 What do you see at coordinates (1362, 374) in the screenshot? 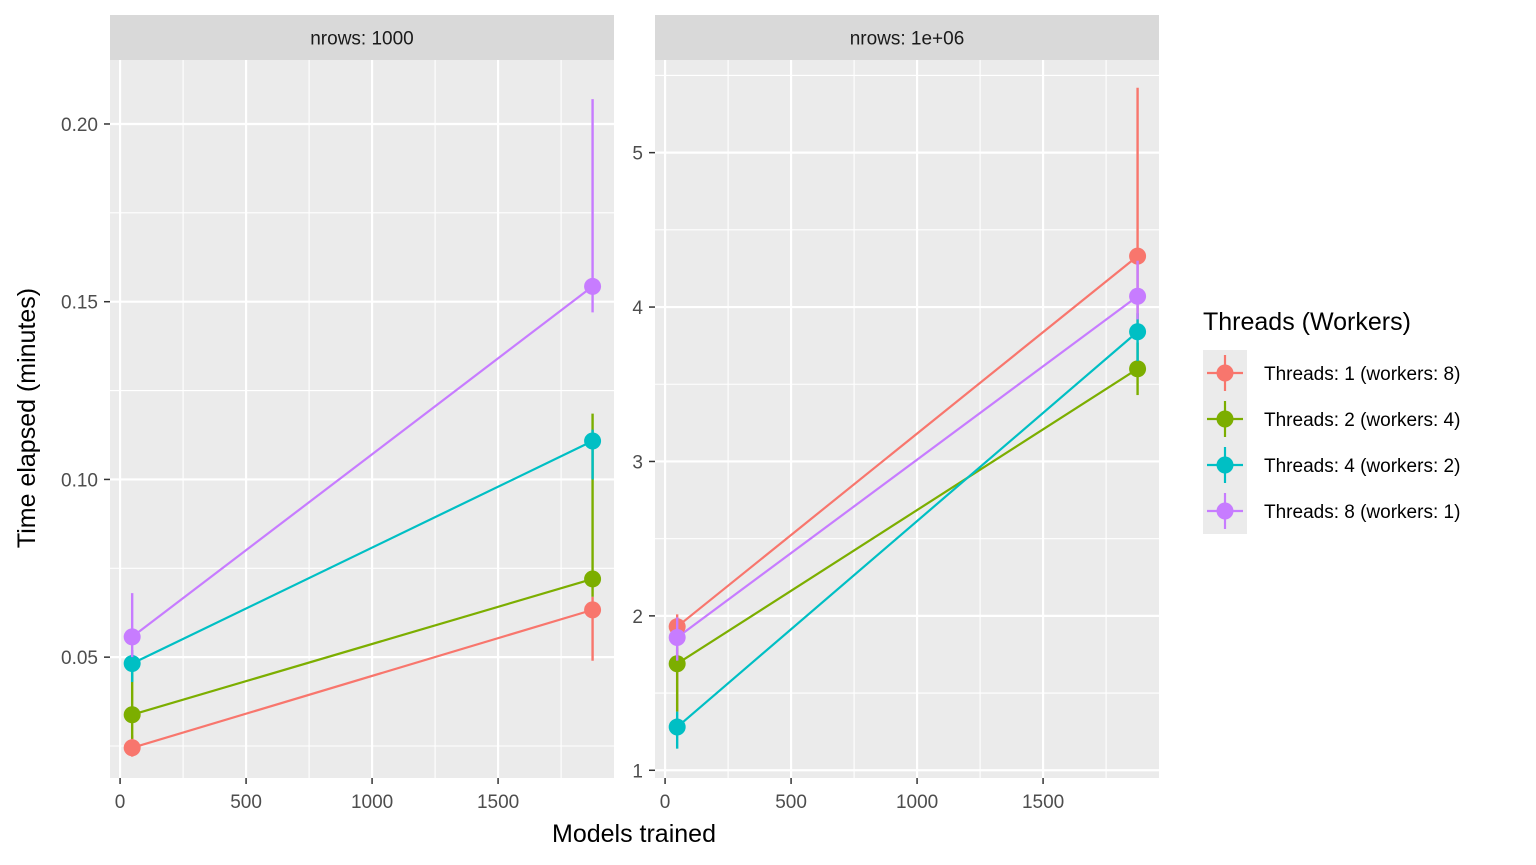
I see `legend-label: Threads: 1 (workers: 8)` at bounding box center [1362, 374].